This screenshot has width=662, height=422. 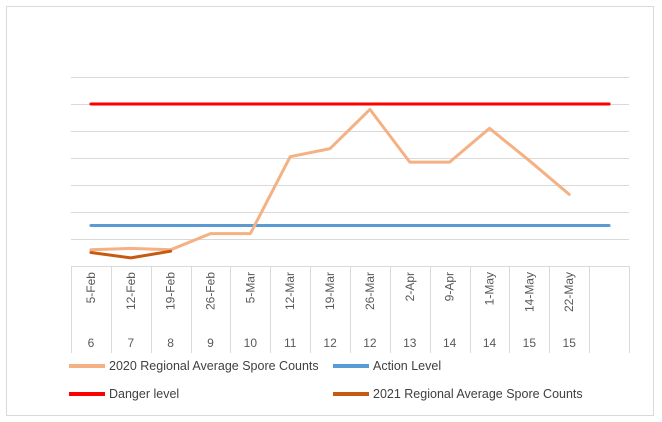 What do you see at coordinates (490, 288) in the screenshot?
I see `x-tick-label: 1-May` at bounding box center [490, 288].